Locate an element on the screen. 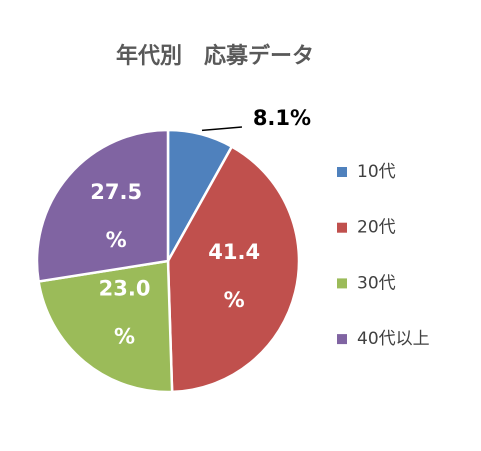 This screenshot has width=481, height=451. data-label: 27.5% is located at coordinates (116, 216).